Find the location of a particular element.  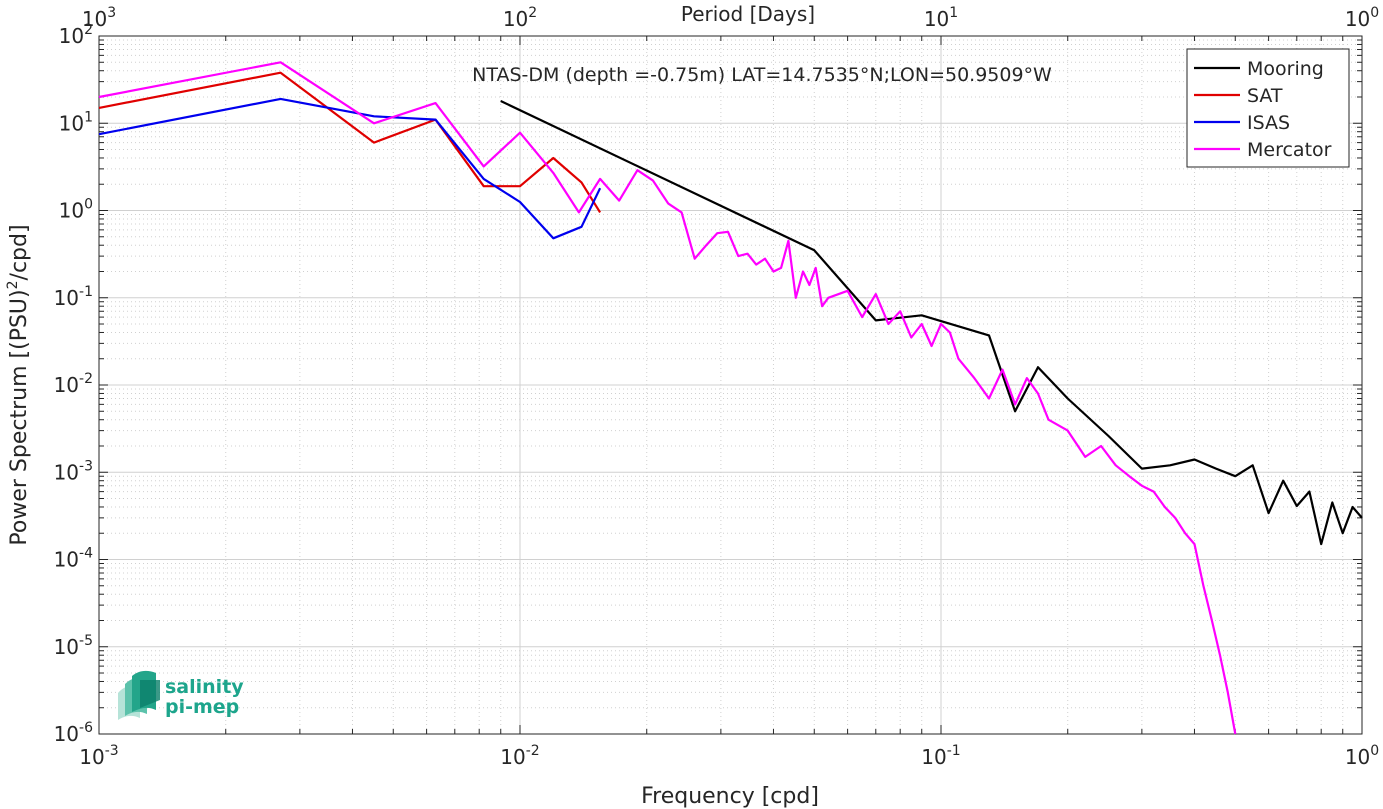

series-line-isas is located at coordinates (350, 168).